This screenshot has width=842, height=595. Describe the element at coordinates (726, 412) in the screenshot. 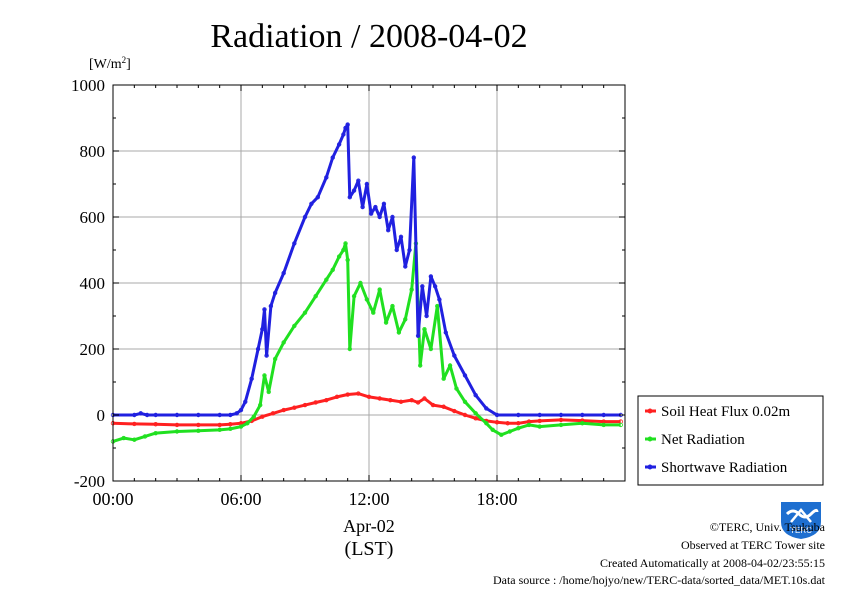

I see `legend-label: Soil Heat Flux 0.02m` at that location.